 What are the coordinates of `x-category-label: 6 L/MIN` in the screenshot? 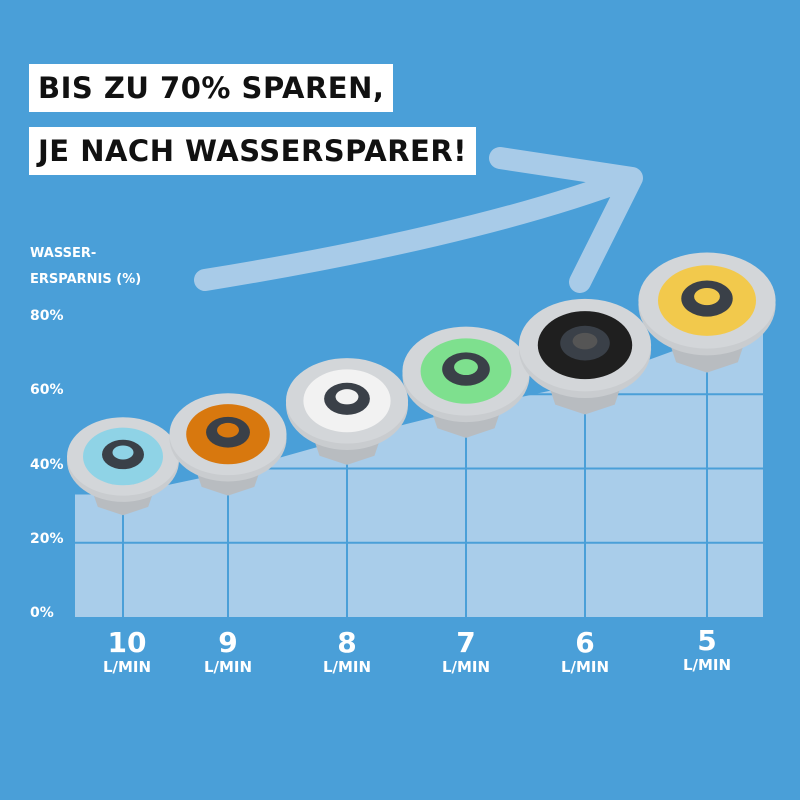 It's located at (585, 651).